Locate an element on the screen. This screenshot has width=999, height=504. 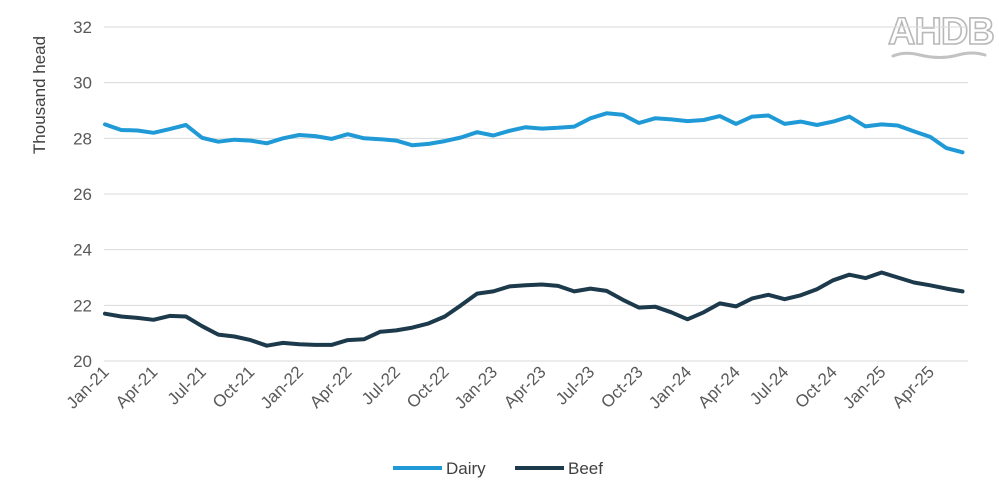
ahdb-logo-text: AHDB is located at coordinates (941, 32).